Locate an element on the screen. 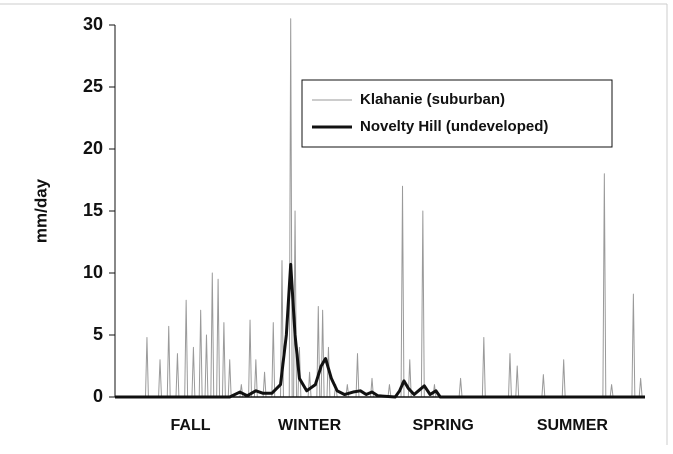 The height and width of the screenshot is (454, 673). x-tick-label: WINTER is located at coordinates (310, 425).